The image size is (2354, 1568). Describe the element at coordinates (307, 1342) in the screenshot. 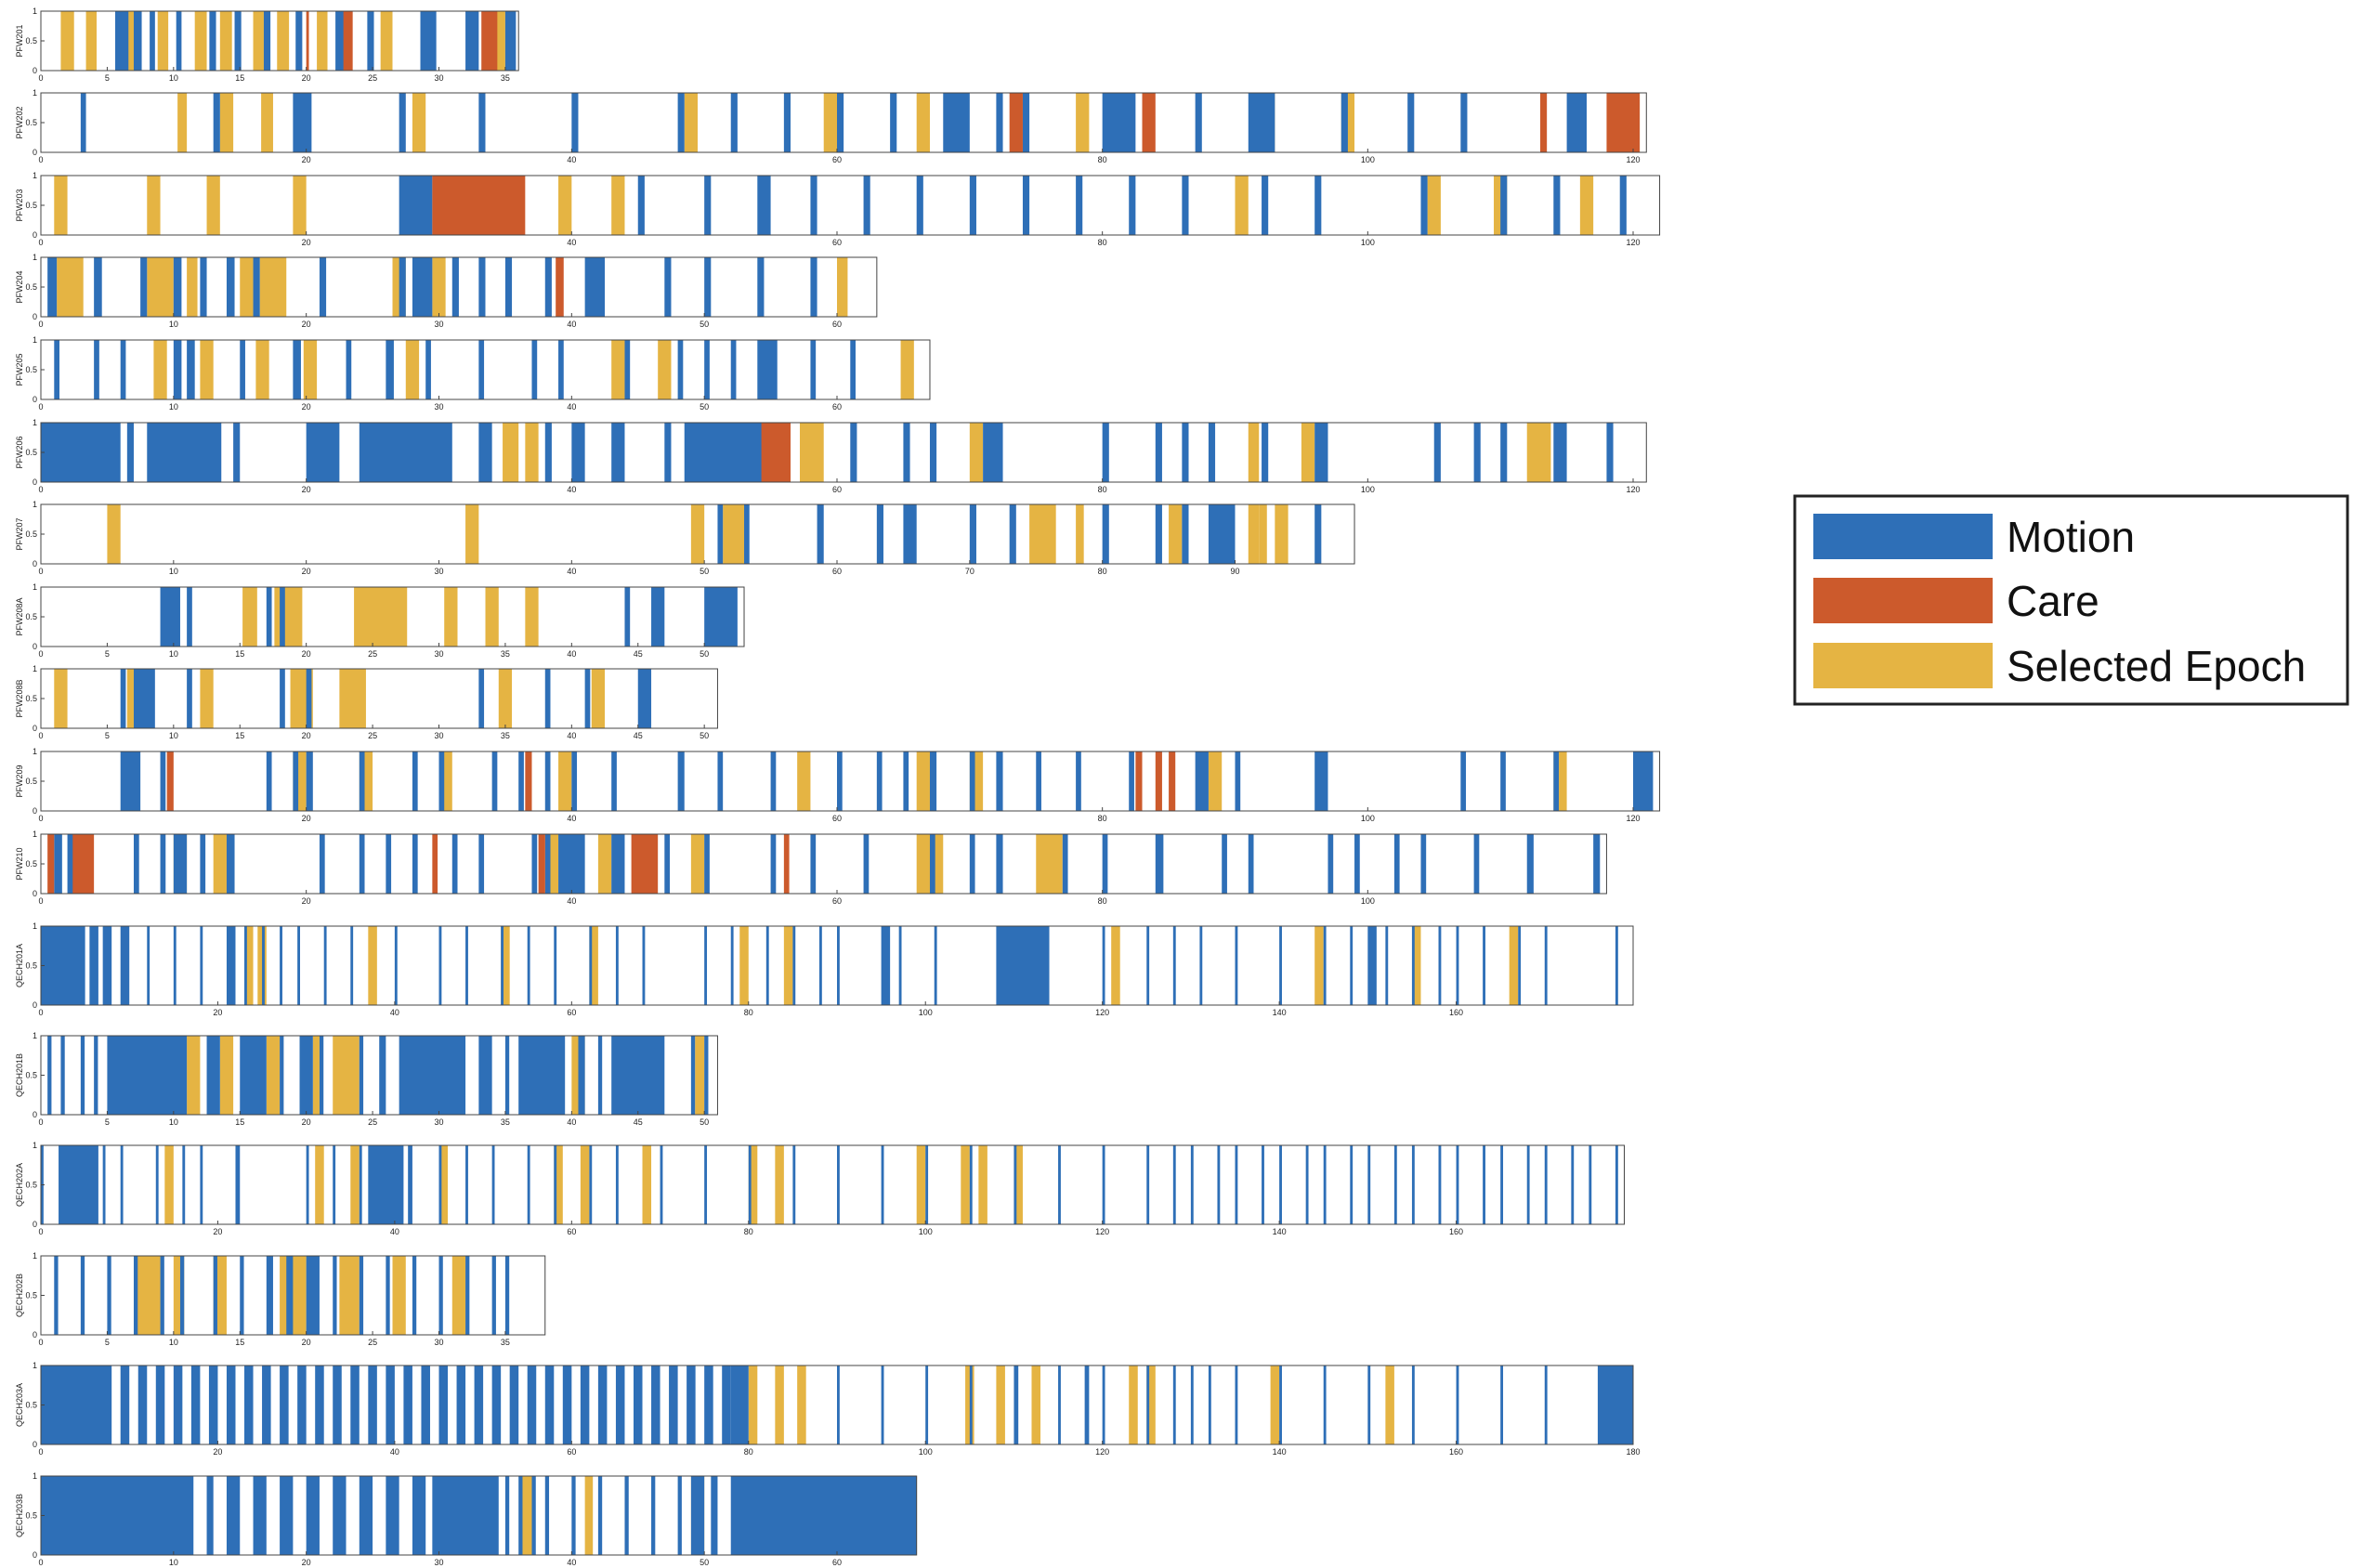

I see `x-tick-label: 20` at that location.